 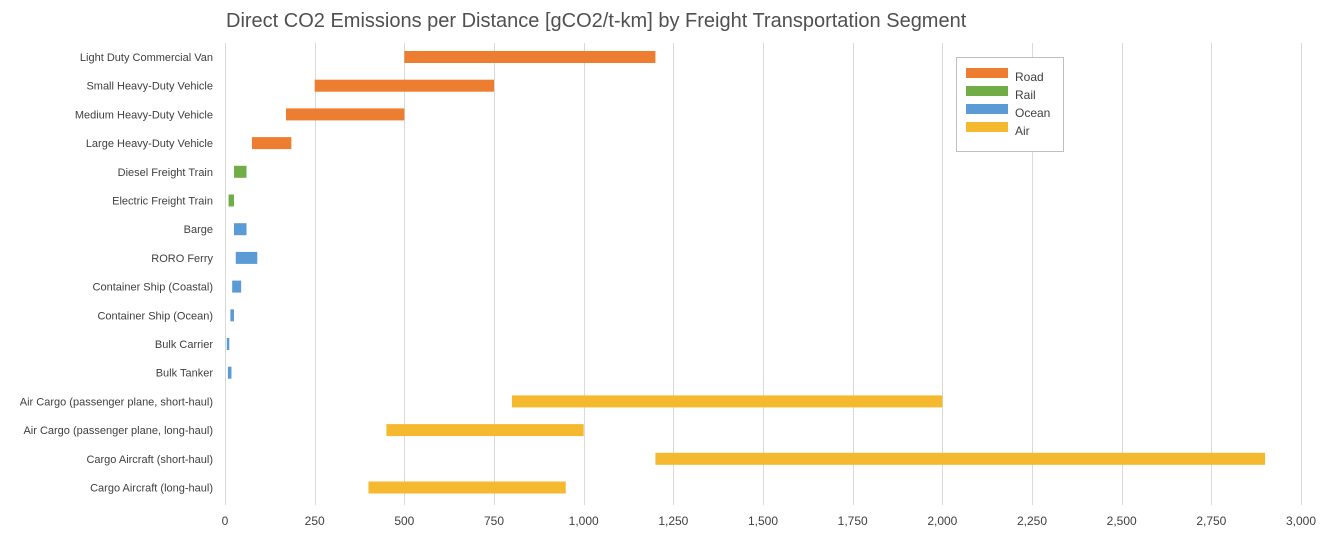 What do you see at coordinates (1032, 521) in the screenshot?
I see `x-tick-label: 2,250` at bounding box center [1032, 521].